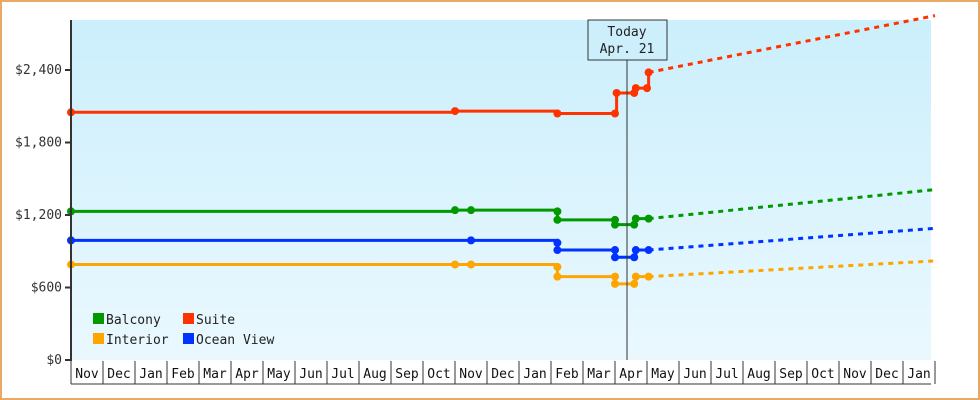  What do you see at coordinates (501, 208) in the screenshot?
I see `series-balcony` at bounding box center [501, 208].